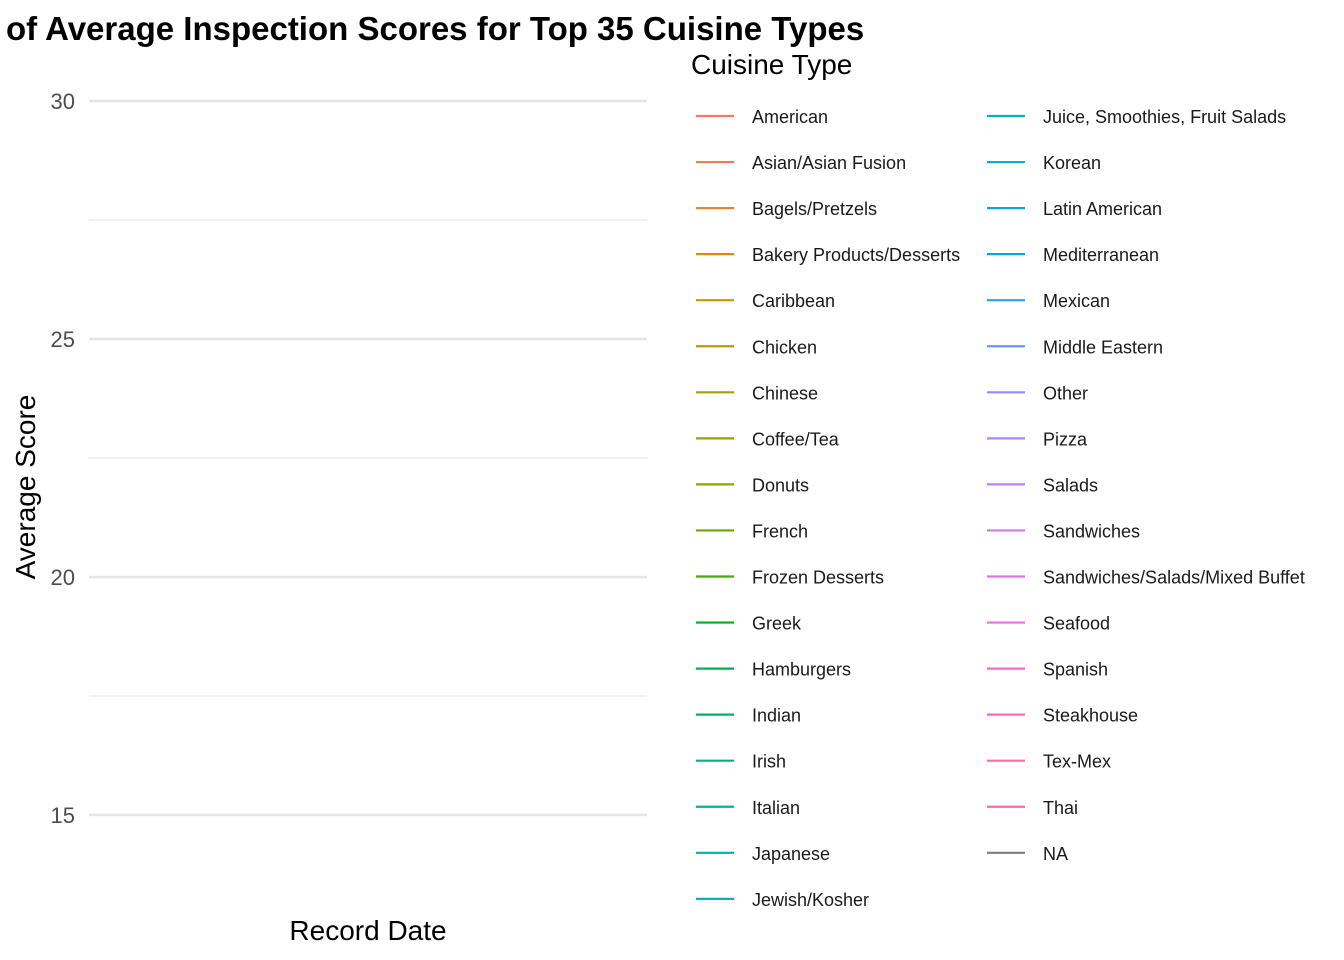 This screenshot has width=1344, height=960. What do you see at coordinates (1065, 439) in the screenshot?
I see `legend-label: Pizza` at bounding box center [1065, 439].